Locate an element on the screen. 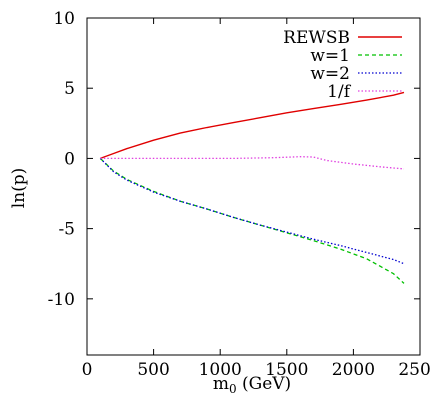  x-tick-label: 2500 is located at coordinates (414, 370).